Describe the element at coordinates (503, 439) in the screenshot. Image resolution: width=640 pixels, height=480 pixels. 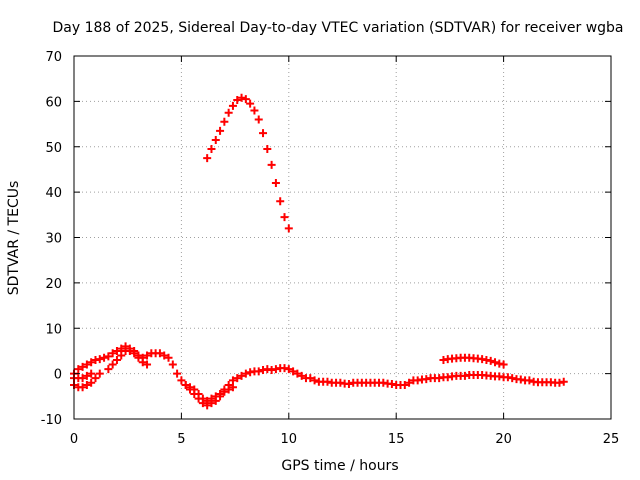
I see `x-tick-label: 20` at that location.